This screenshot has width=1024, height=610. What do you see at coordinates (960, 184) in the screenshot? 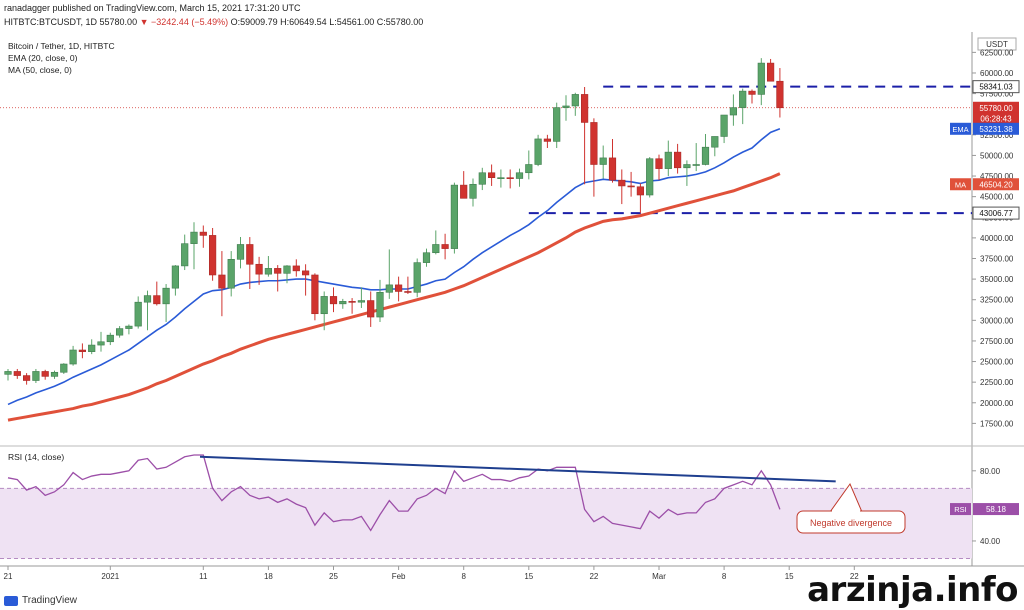
I see `series-tag: MA` at bounding box center [960, 184].